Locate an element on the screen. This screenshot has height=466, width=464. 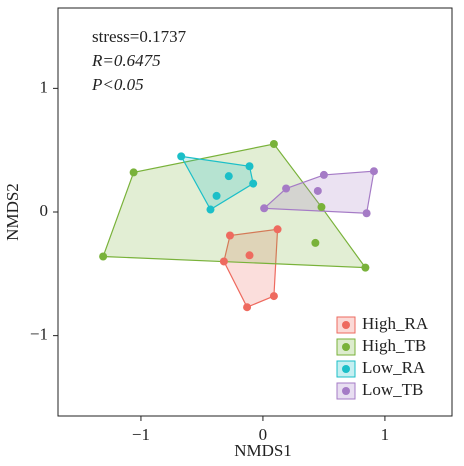
annotation: R=0.6475 is located at coordinates (126, 60).